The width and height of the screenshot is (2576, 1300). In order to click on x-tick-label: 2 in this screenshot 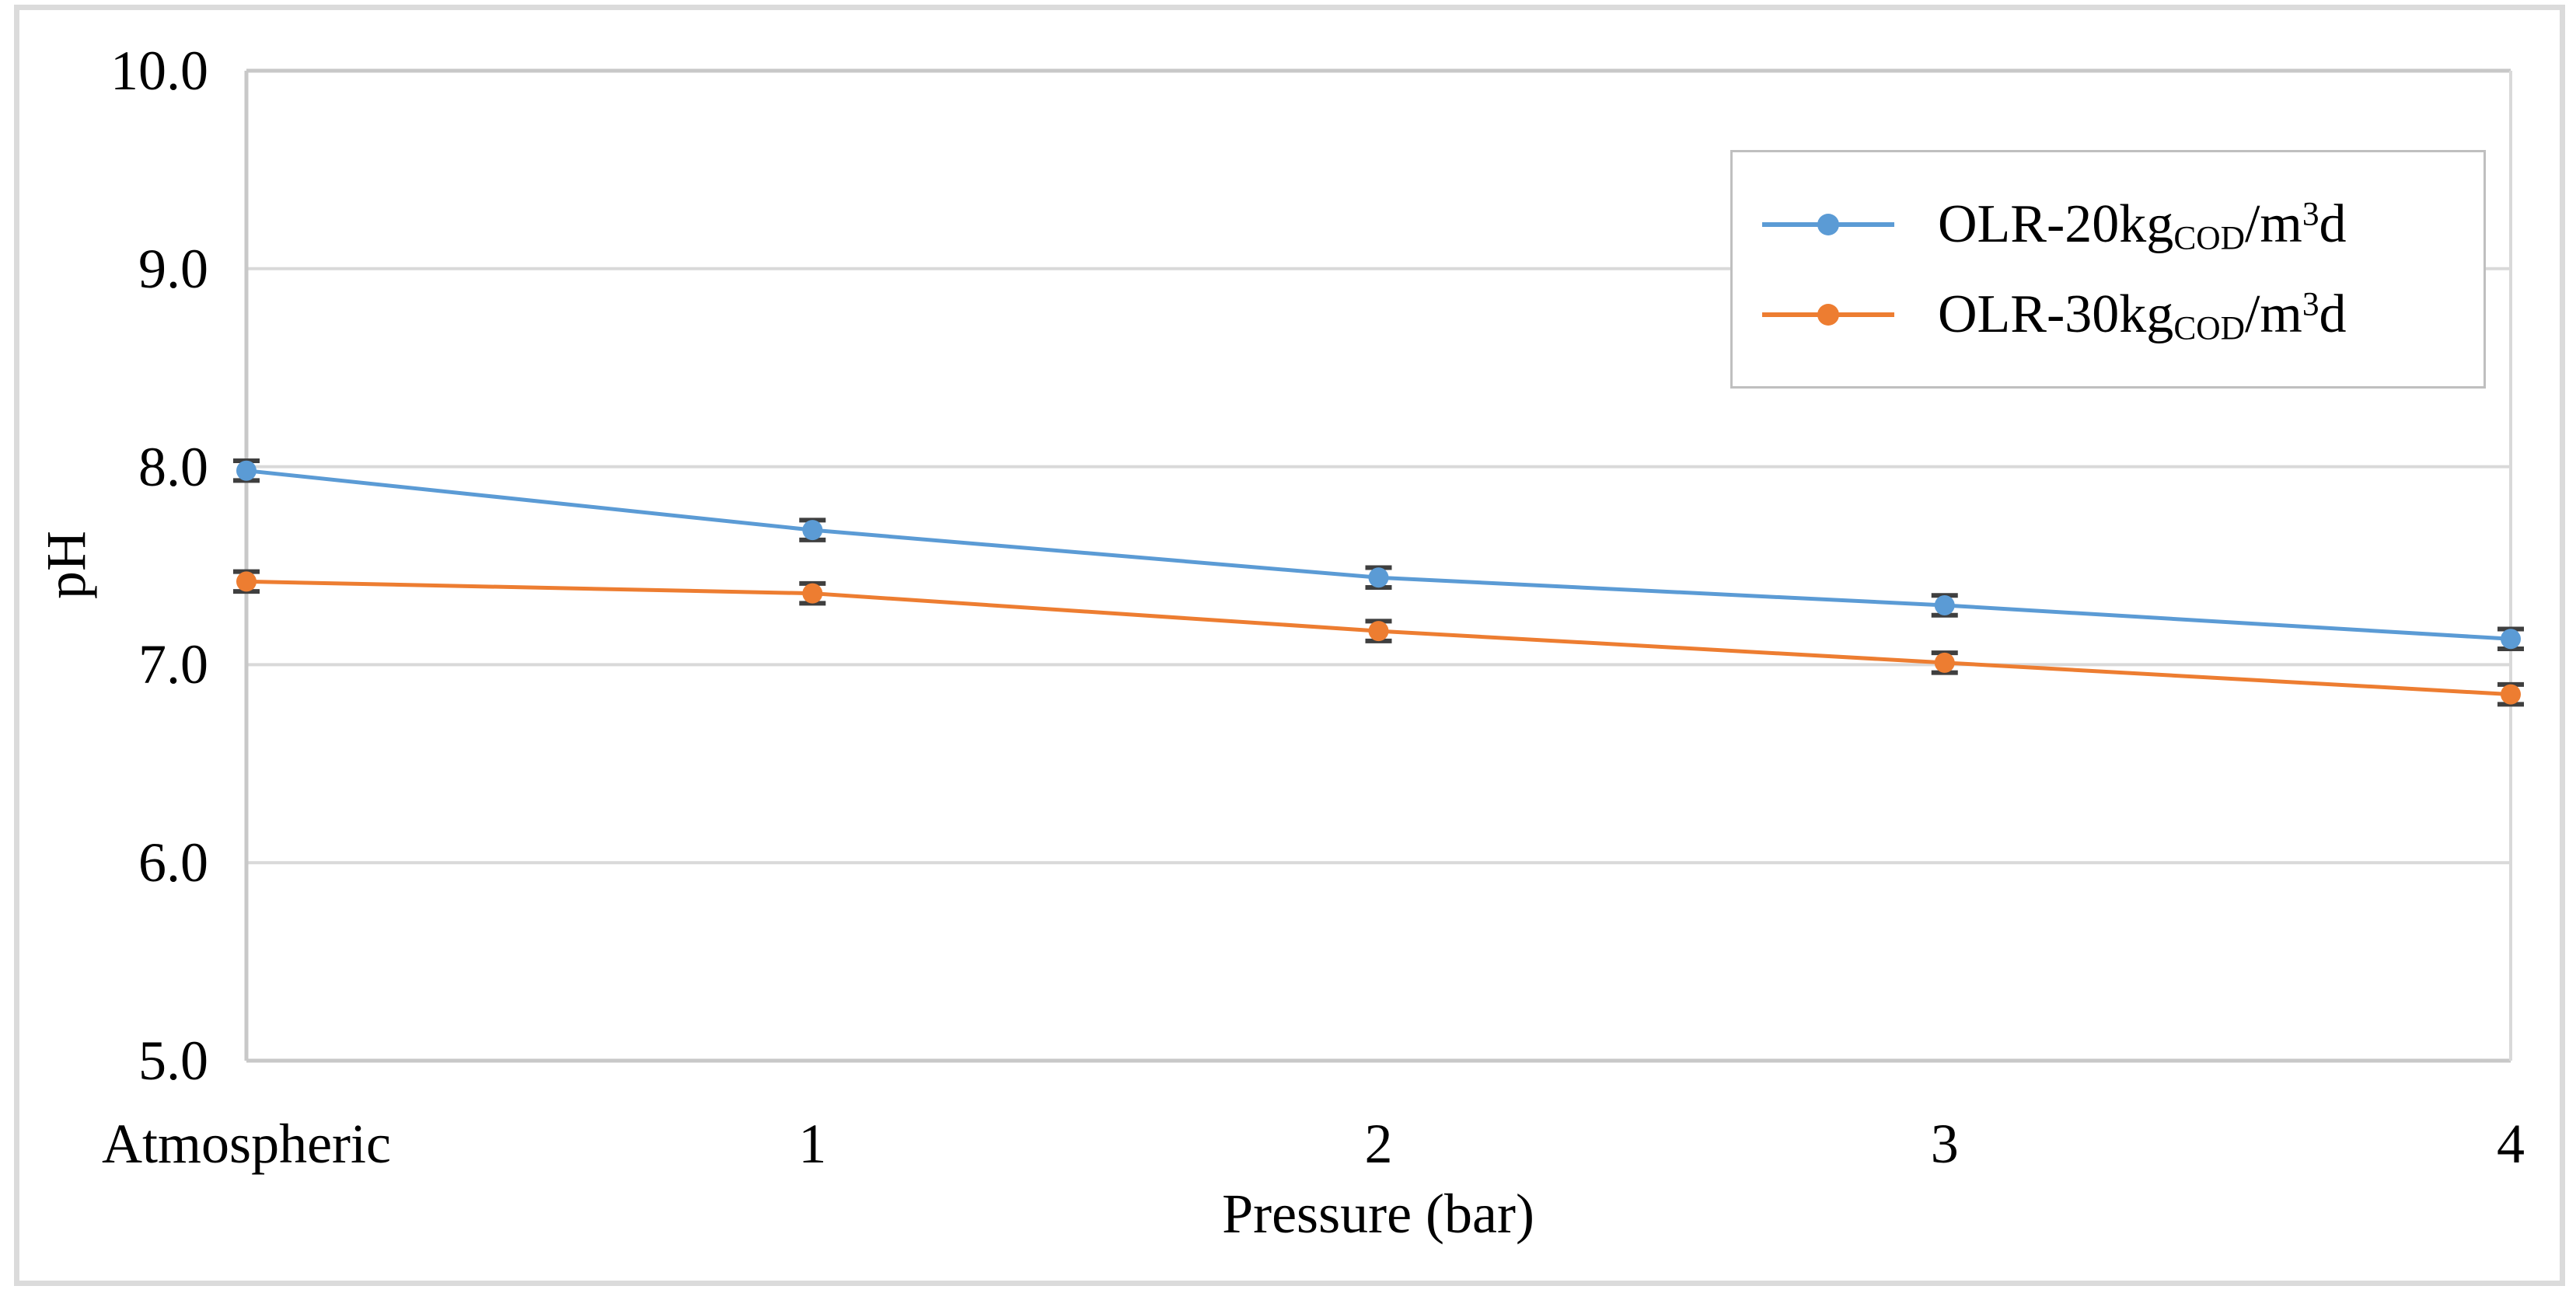, I will do `click(1379, 1144)`.